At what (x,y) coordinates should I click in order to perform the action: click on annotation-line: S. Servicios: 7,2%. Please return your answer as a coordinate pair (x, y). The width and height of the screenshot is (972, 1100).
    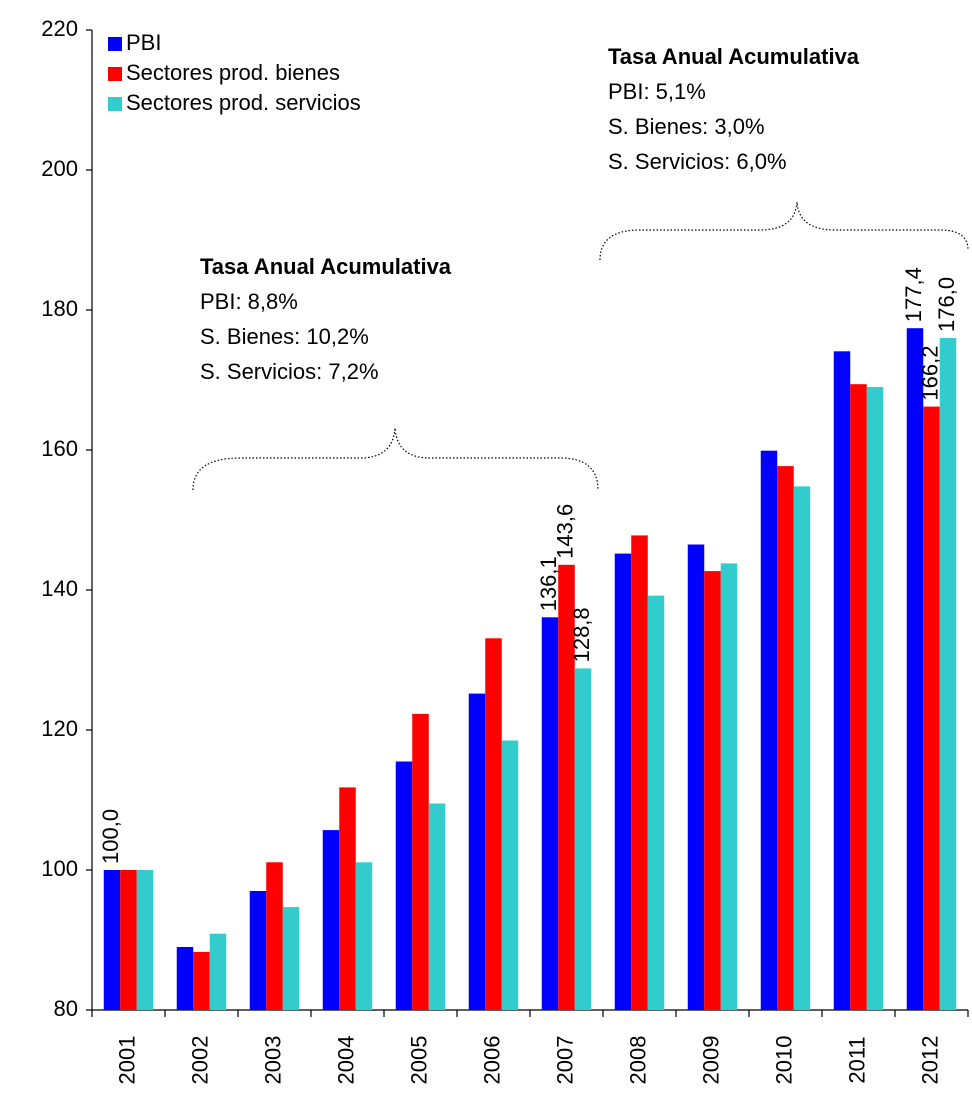
    Looking at the image, I should click on (289, 371).